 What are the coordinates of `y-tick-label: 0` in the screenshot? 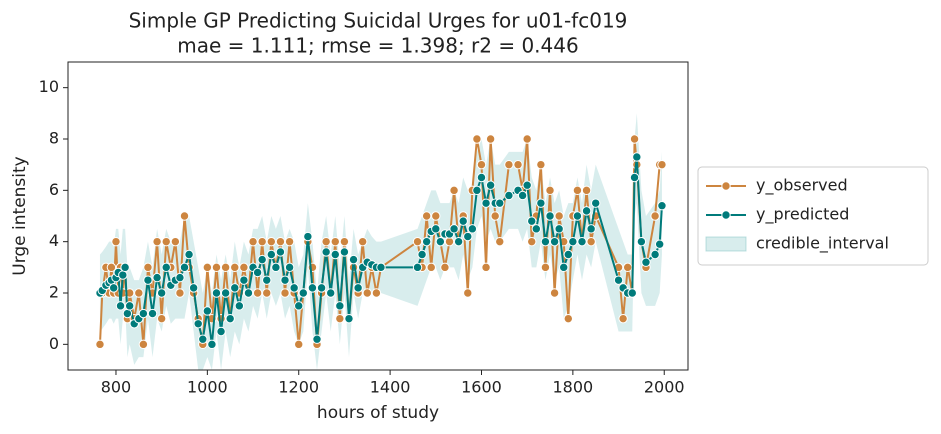 It's located at (54, 343).